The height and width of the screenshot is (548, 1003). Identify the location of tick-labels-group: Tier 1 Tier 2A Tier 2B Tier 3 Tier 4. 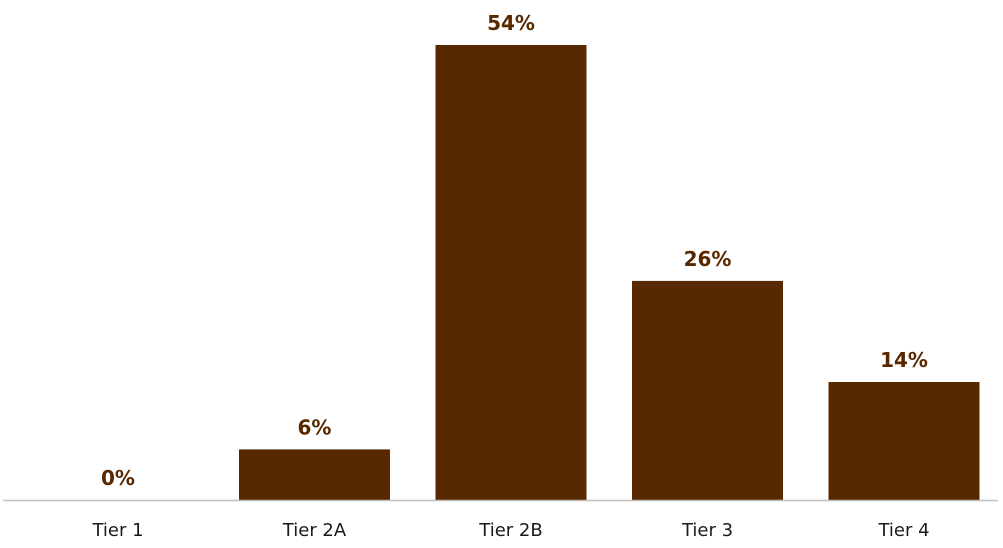
(510, 530).